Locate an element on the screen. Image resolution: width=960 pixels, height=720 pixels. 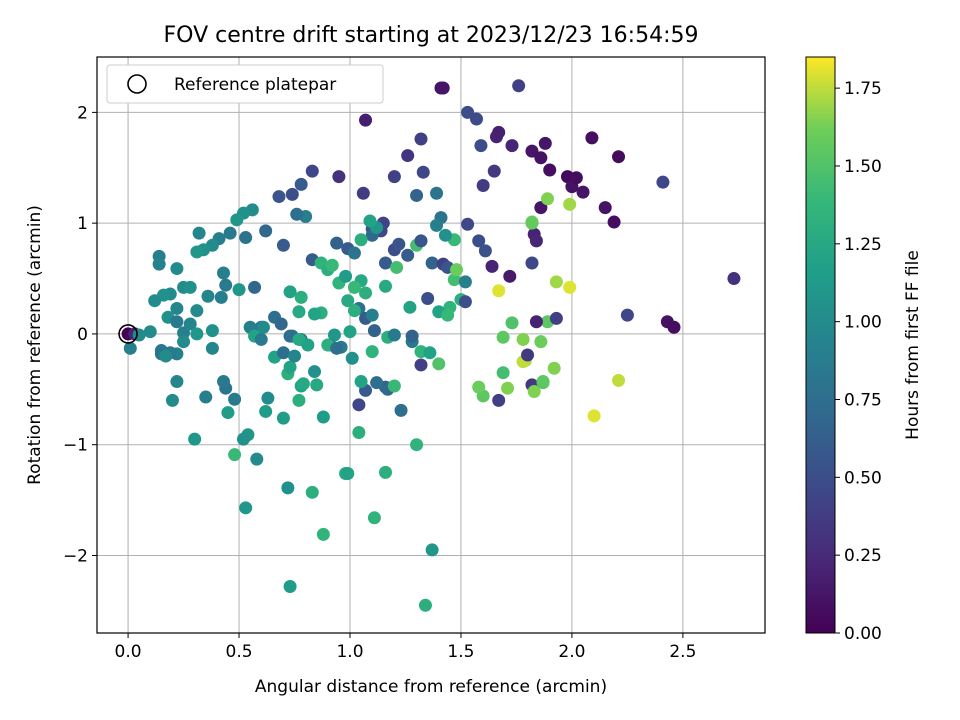
colorbar-tick-label: 0.75 is located at coordinates (863, 400).